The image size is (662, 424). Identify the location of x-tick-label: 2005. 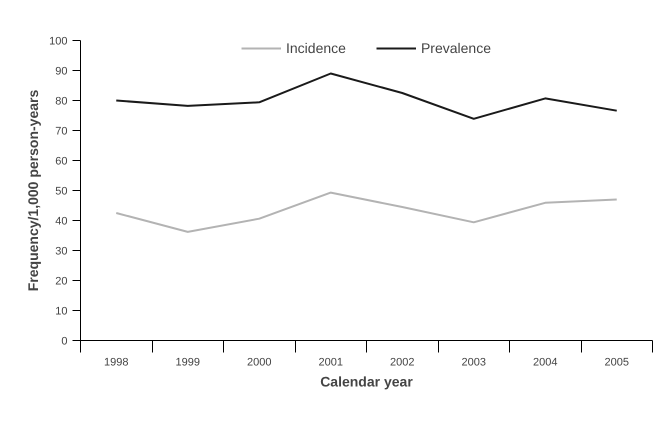
(616, 362).